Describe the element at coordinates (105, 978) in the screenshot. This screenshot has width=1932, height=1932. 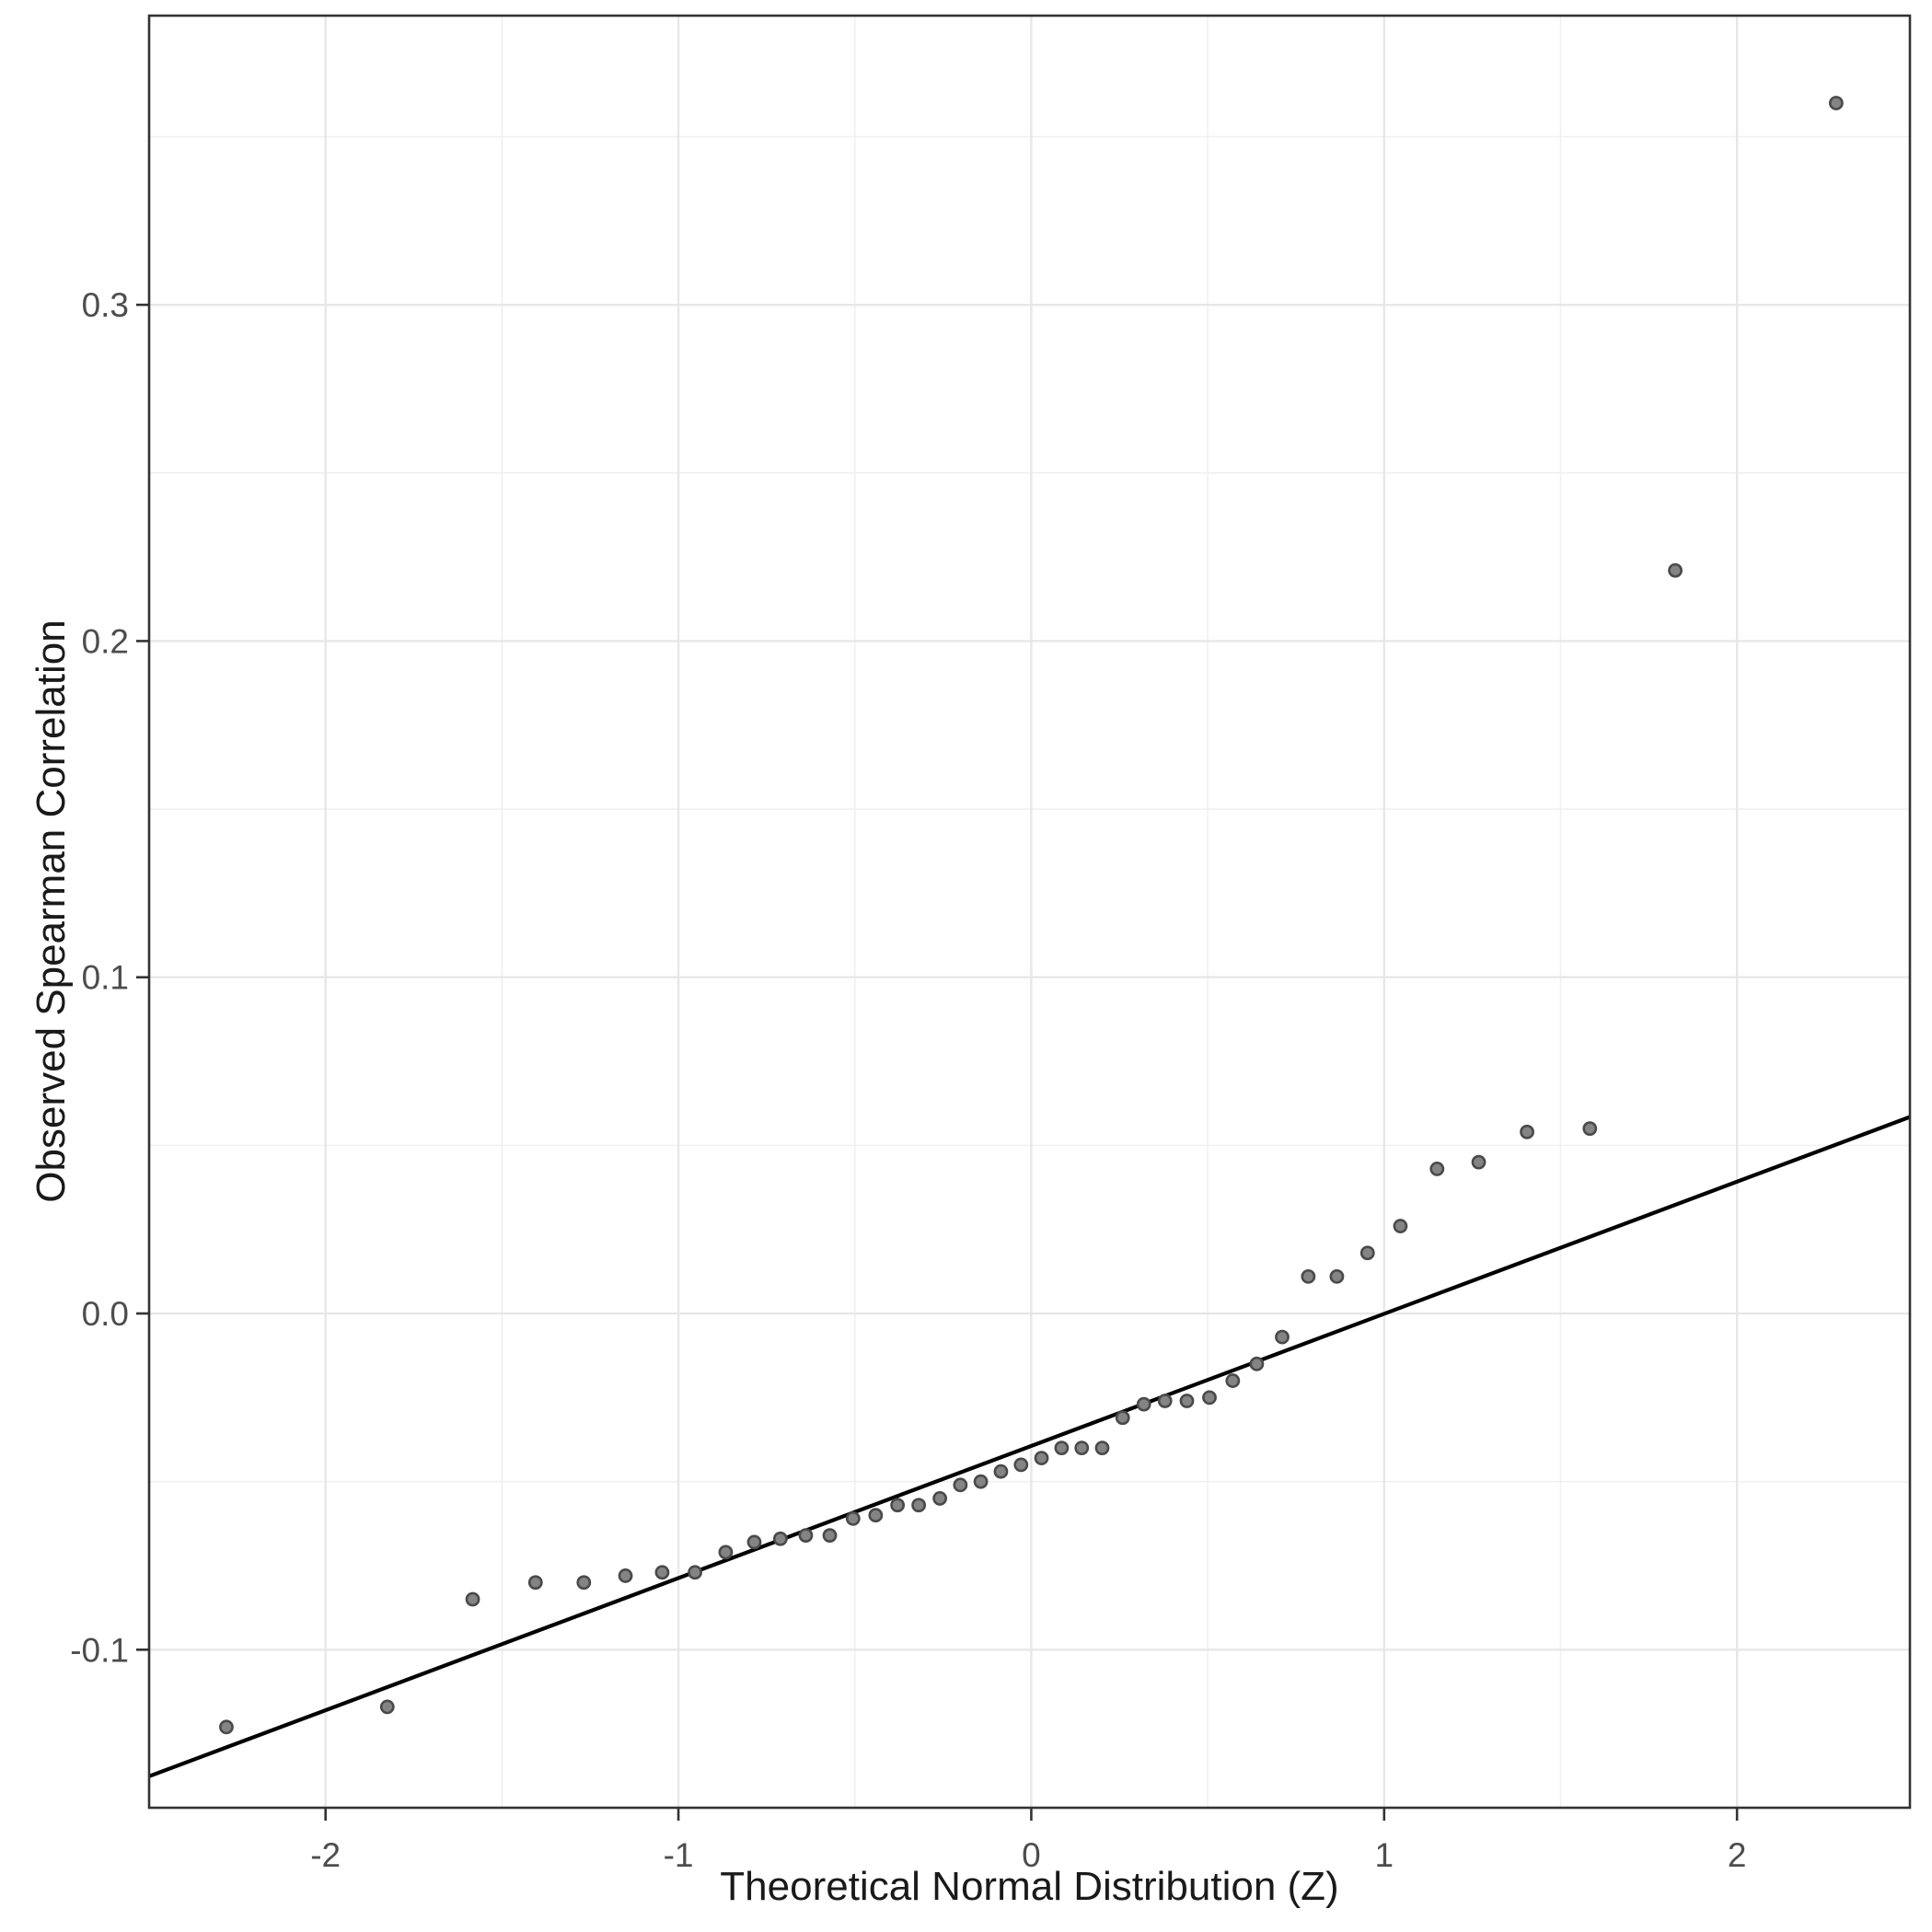
I see `y-tick-label: 0.1` at that location.